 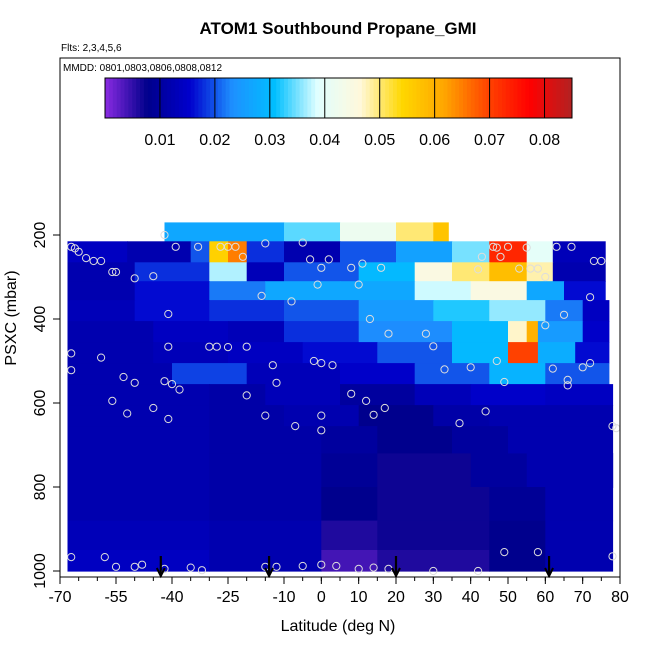 What do you see at coordinates (396, 597) in the screenshot?
I see `x-tick-label: 20` at bounding box center [396, 597].